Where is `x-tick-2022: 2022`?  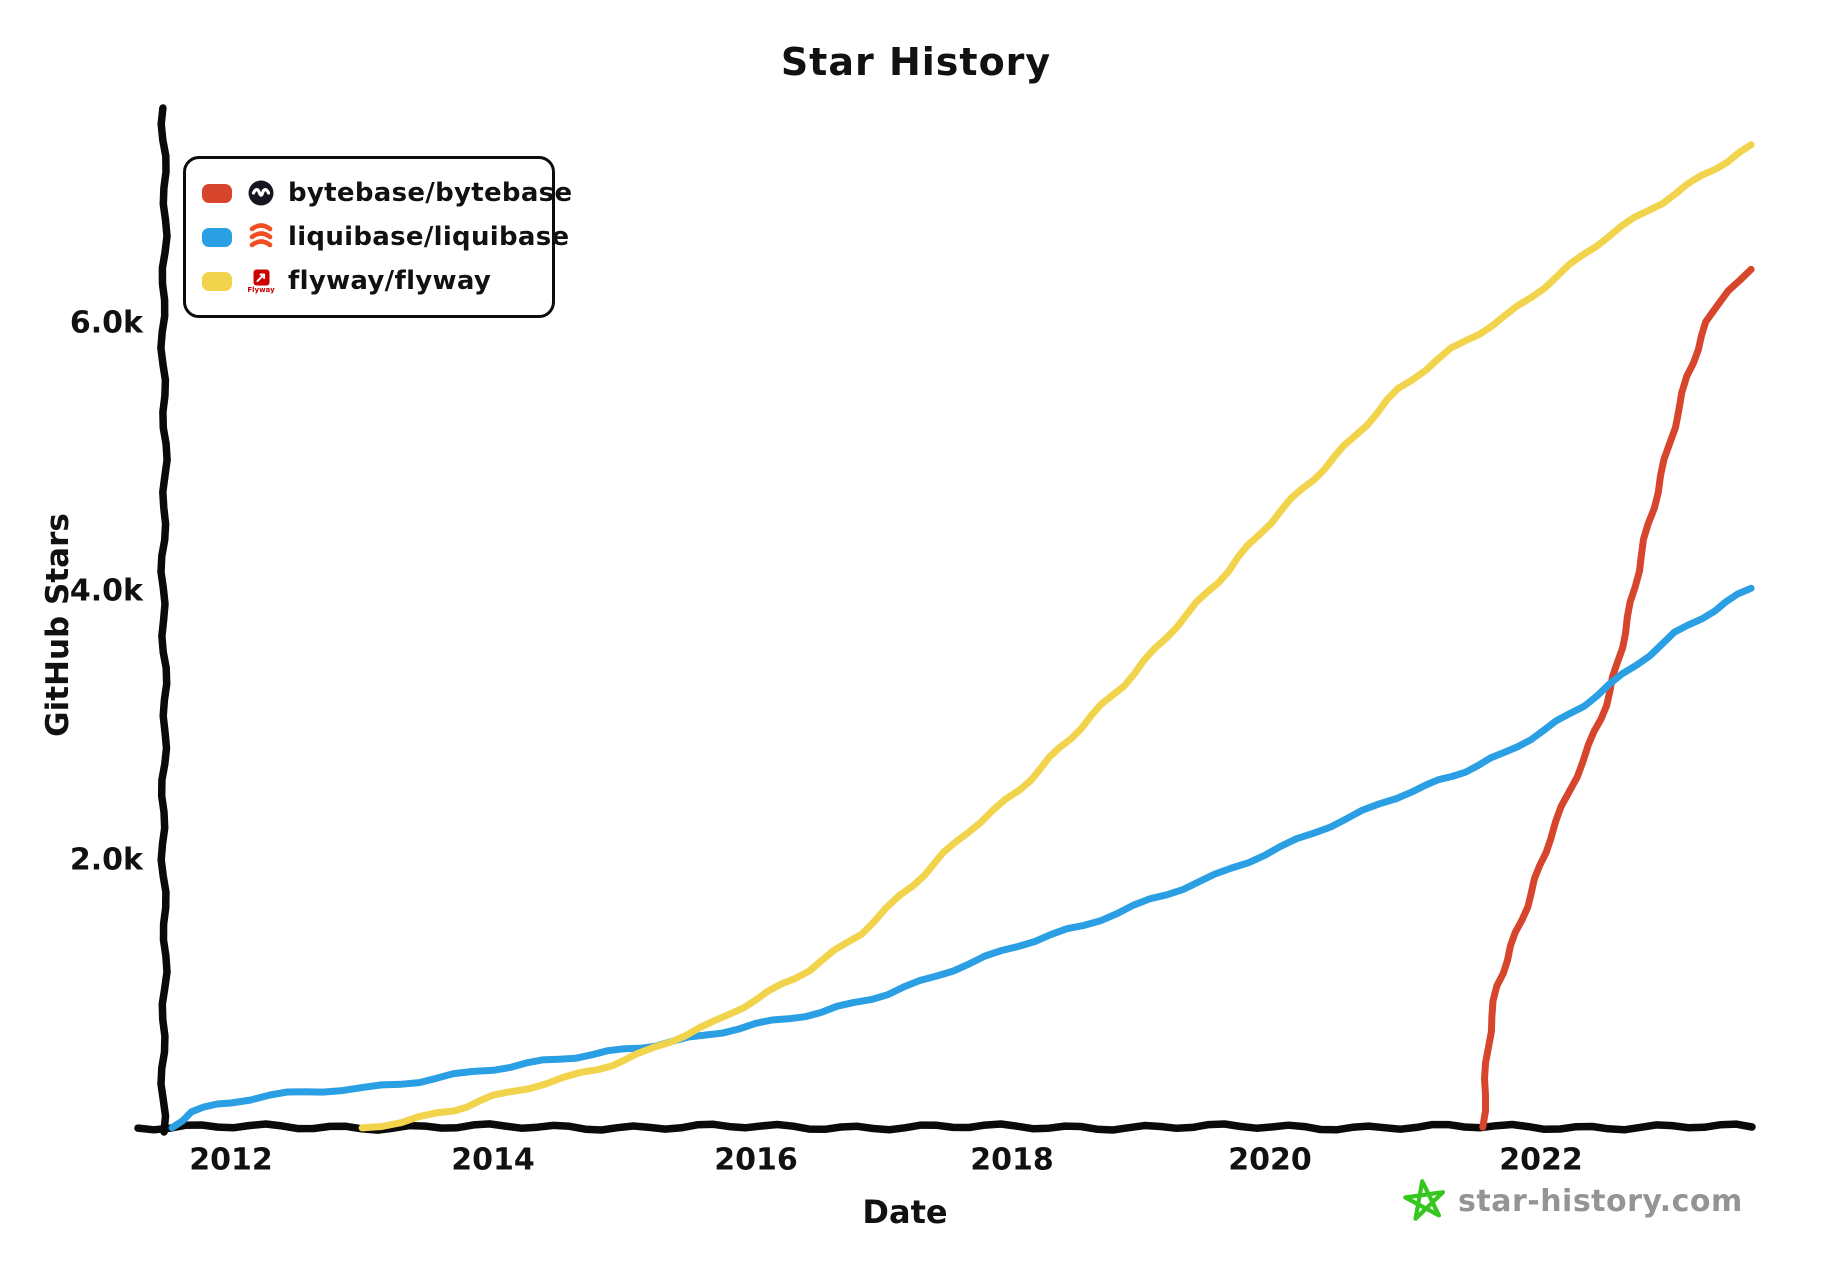
x-tick-2022: 2022 is located at coordinates (1541, 1160).